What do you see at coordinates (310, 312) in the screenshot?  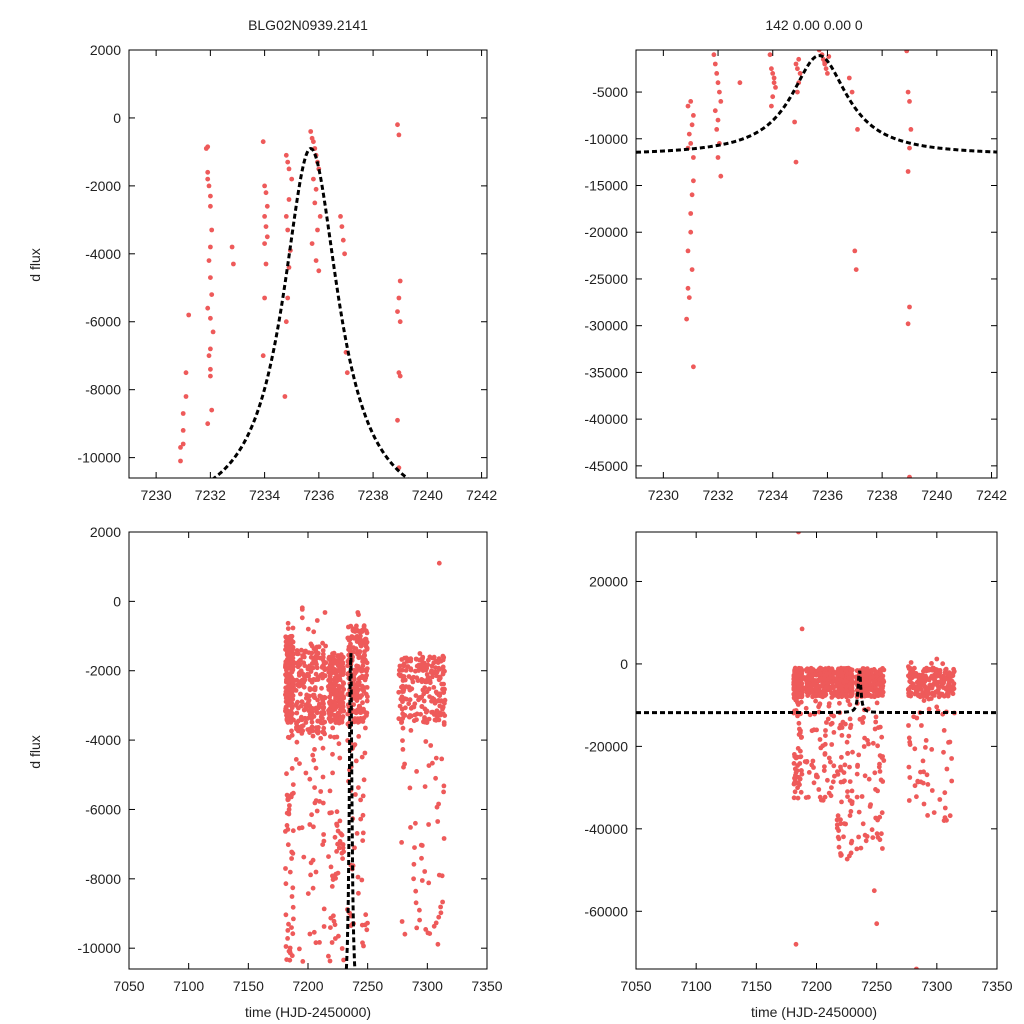 I see `model-curve` at bounding box center [310, 312].